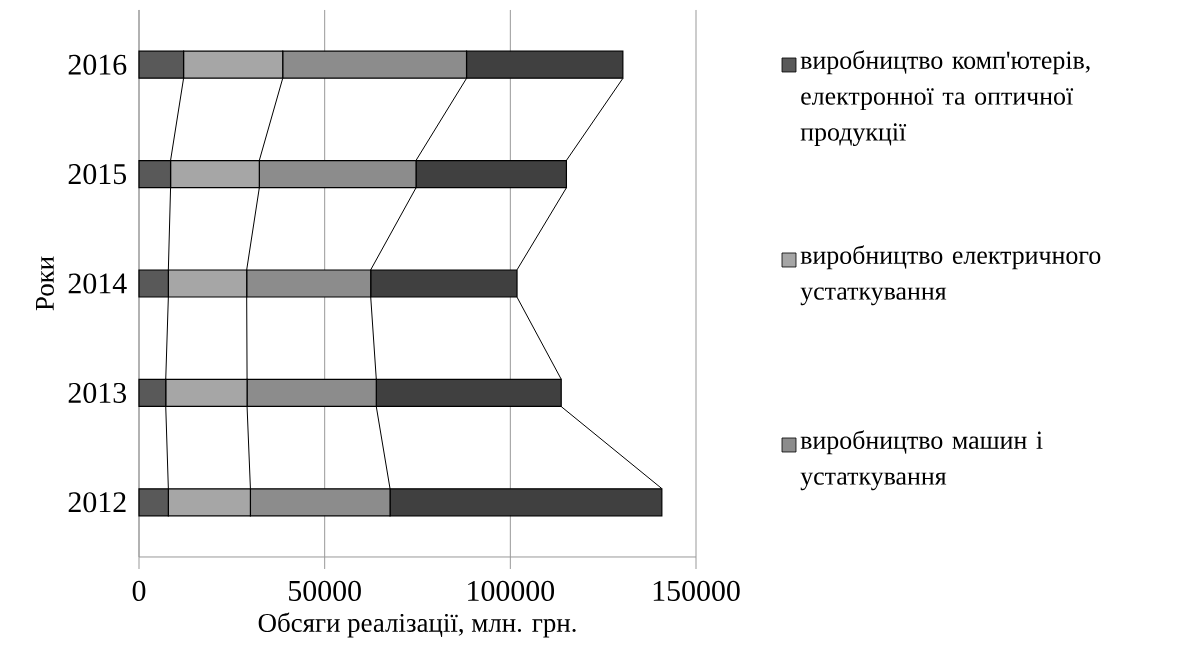 This screenshot has width=1188, height=657. I want to click on legend-label: виробництво комп'ютерів, електронної та оптичної продукції, so click(945, 98).